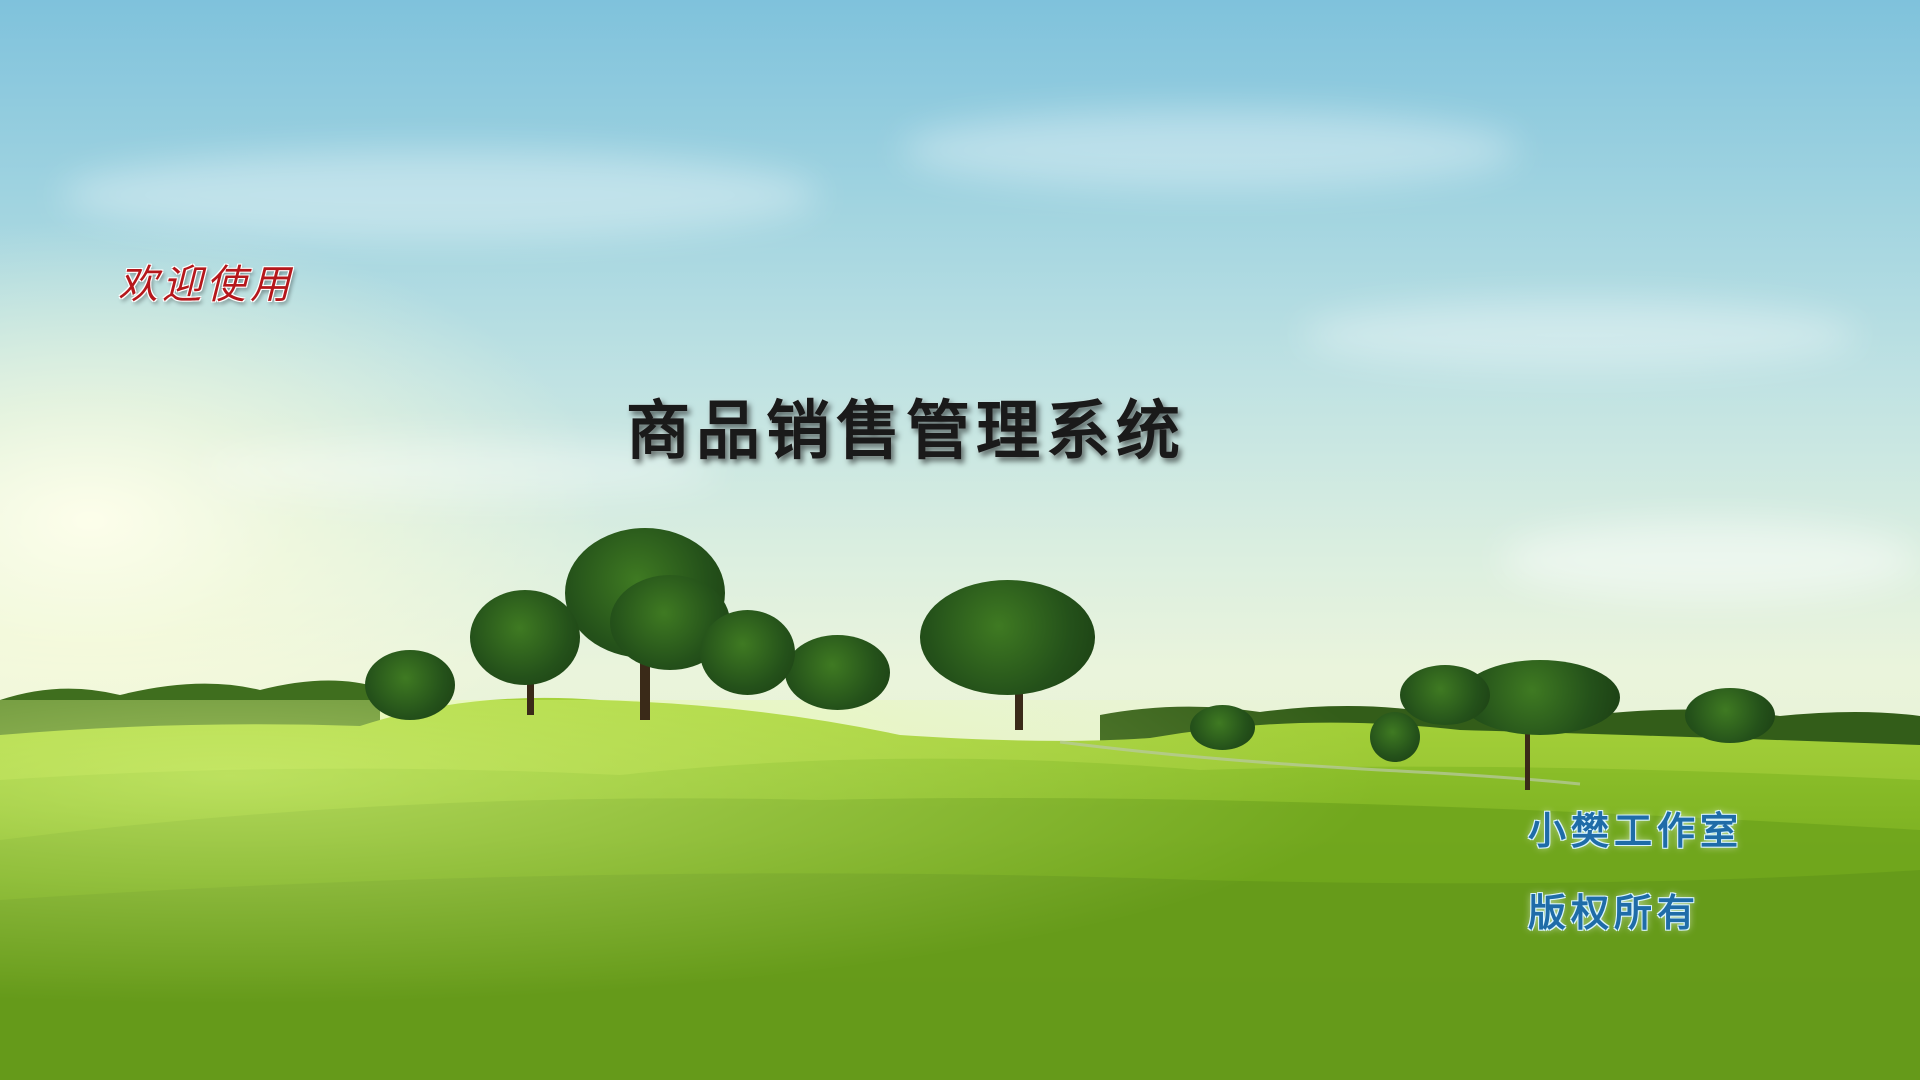 The width and height of the screenshot is (1920, 1080). Describe the element at coordinates (1636, 830) in the screenshot. I see `studio-name: 小樊工作室` at that location.